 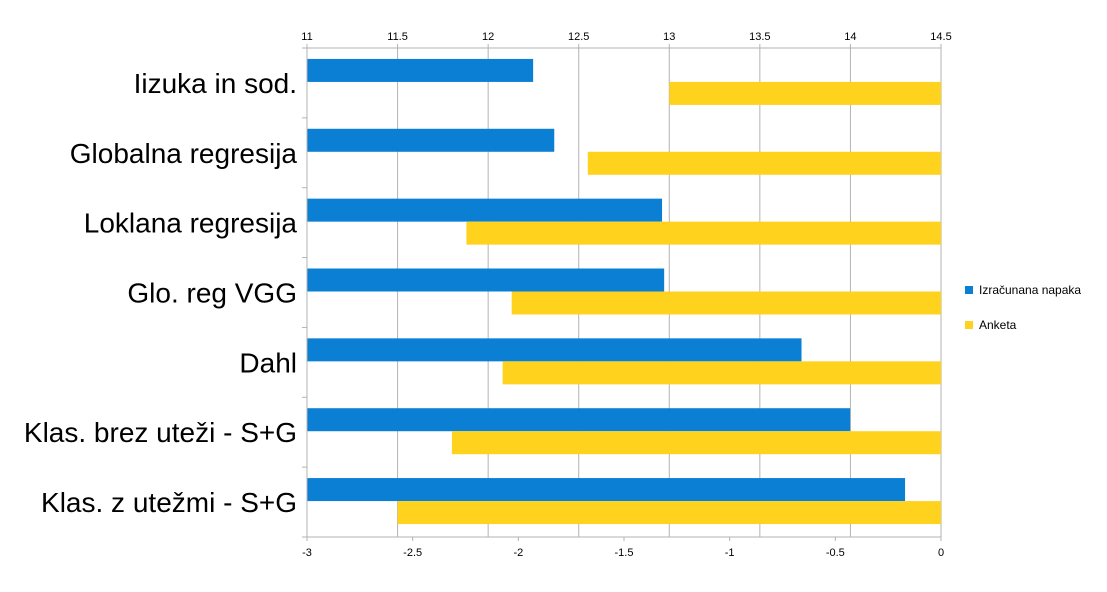 What do you see at coordinates (306, 37) in the screenshot?
I see `top-axis-tick-label: 11` at bounding box center [306, 37].